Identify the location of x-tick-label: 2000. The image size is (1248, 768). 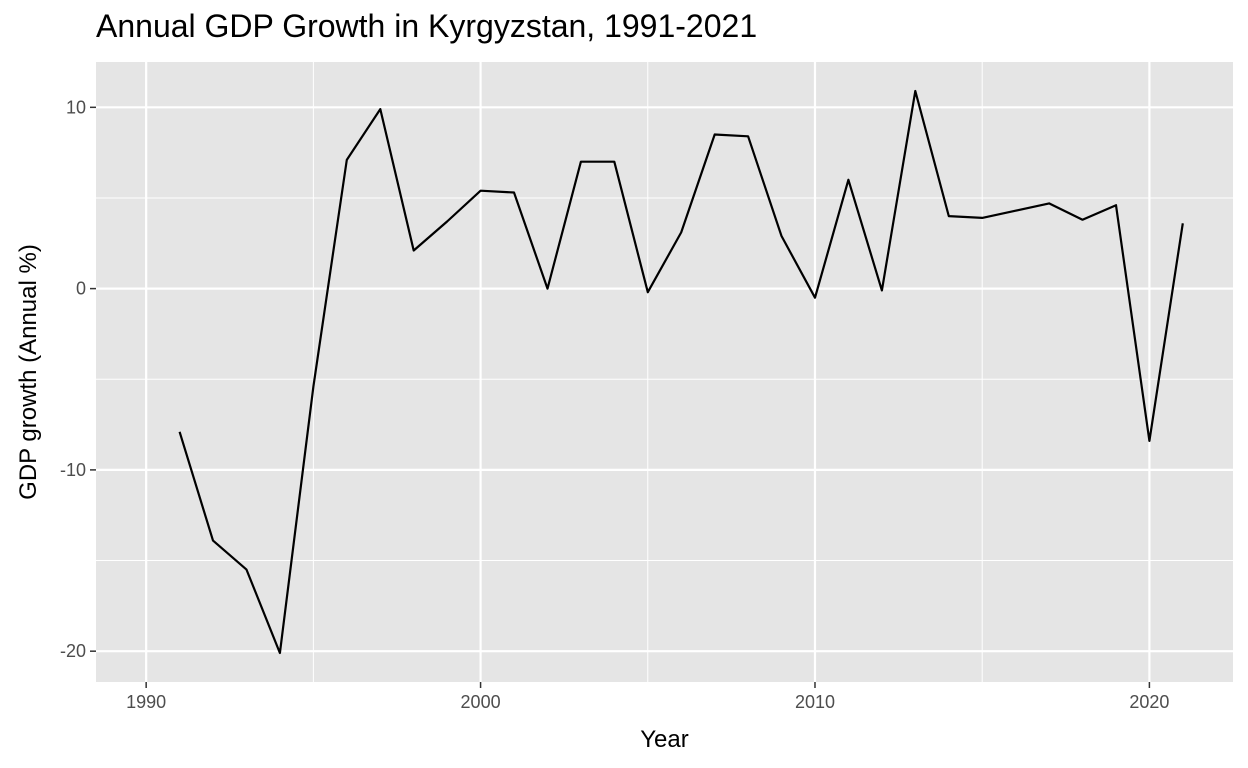
(481, 702).